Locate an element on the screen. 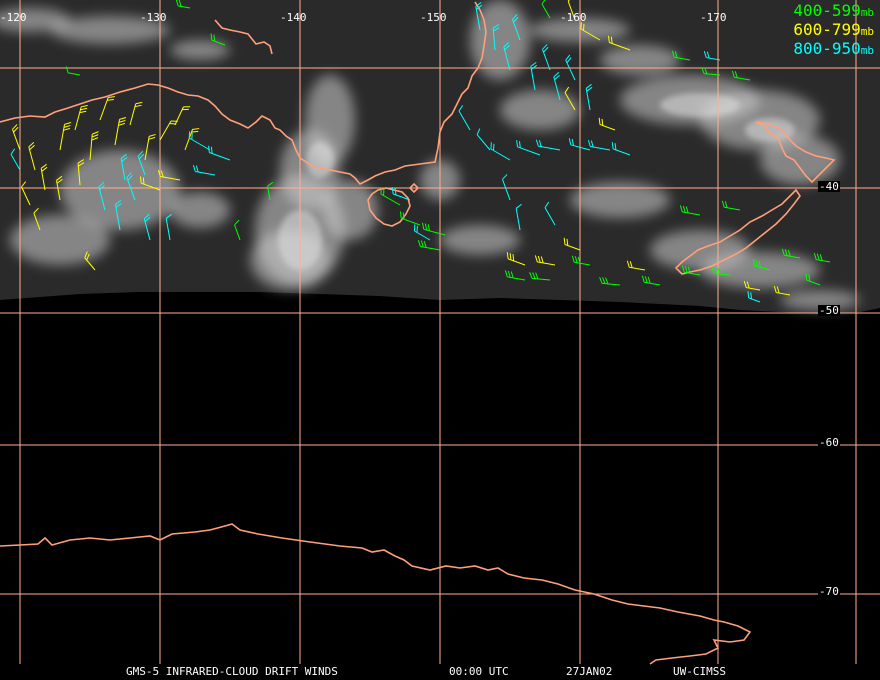  observation-date: 27JAN02 is located at coordinates (589, 671).